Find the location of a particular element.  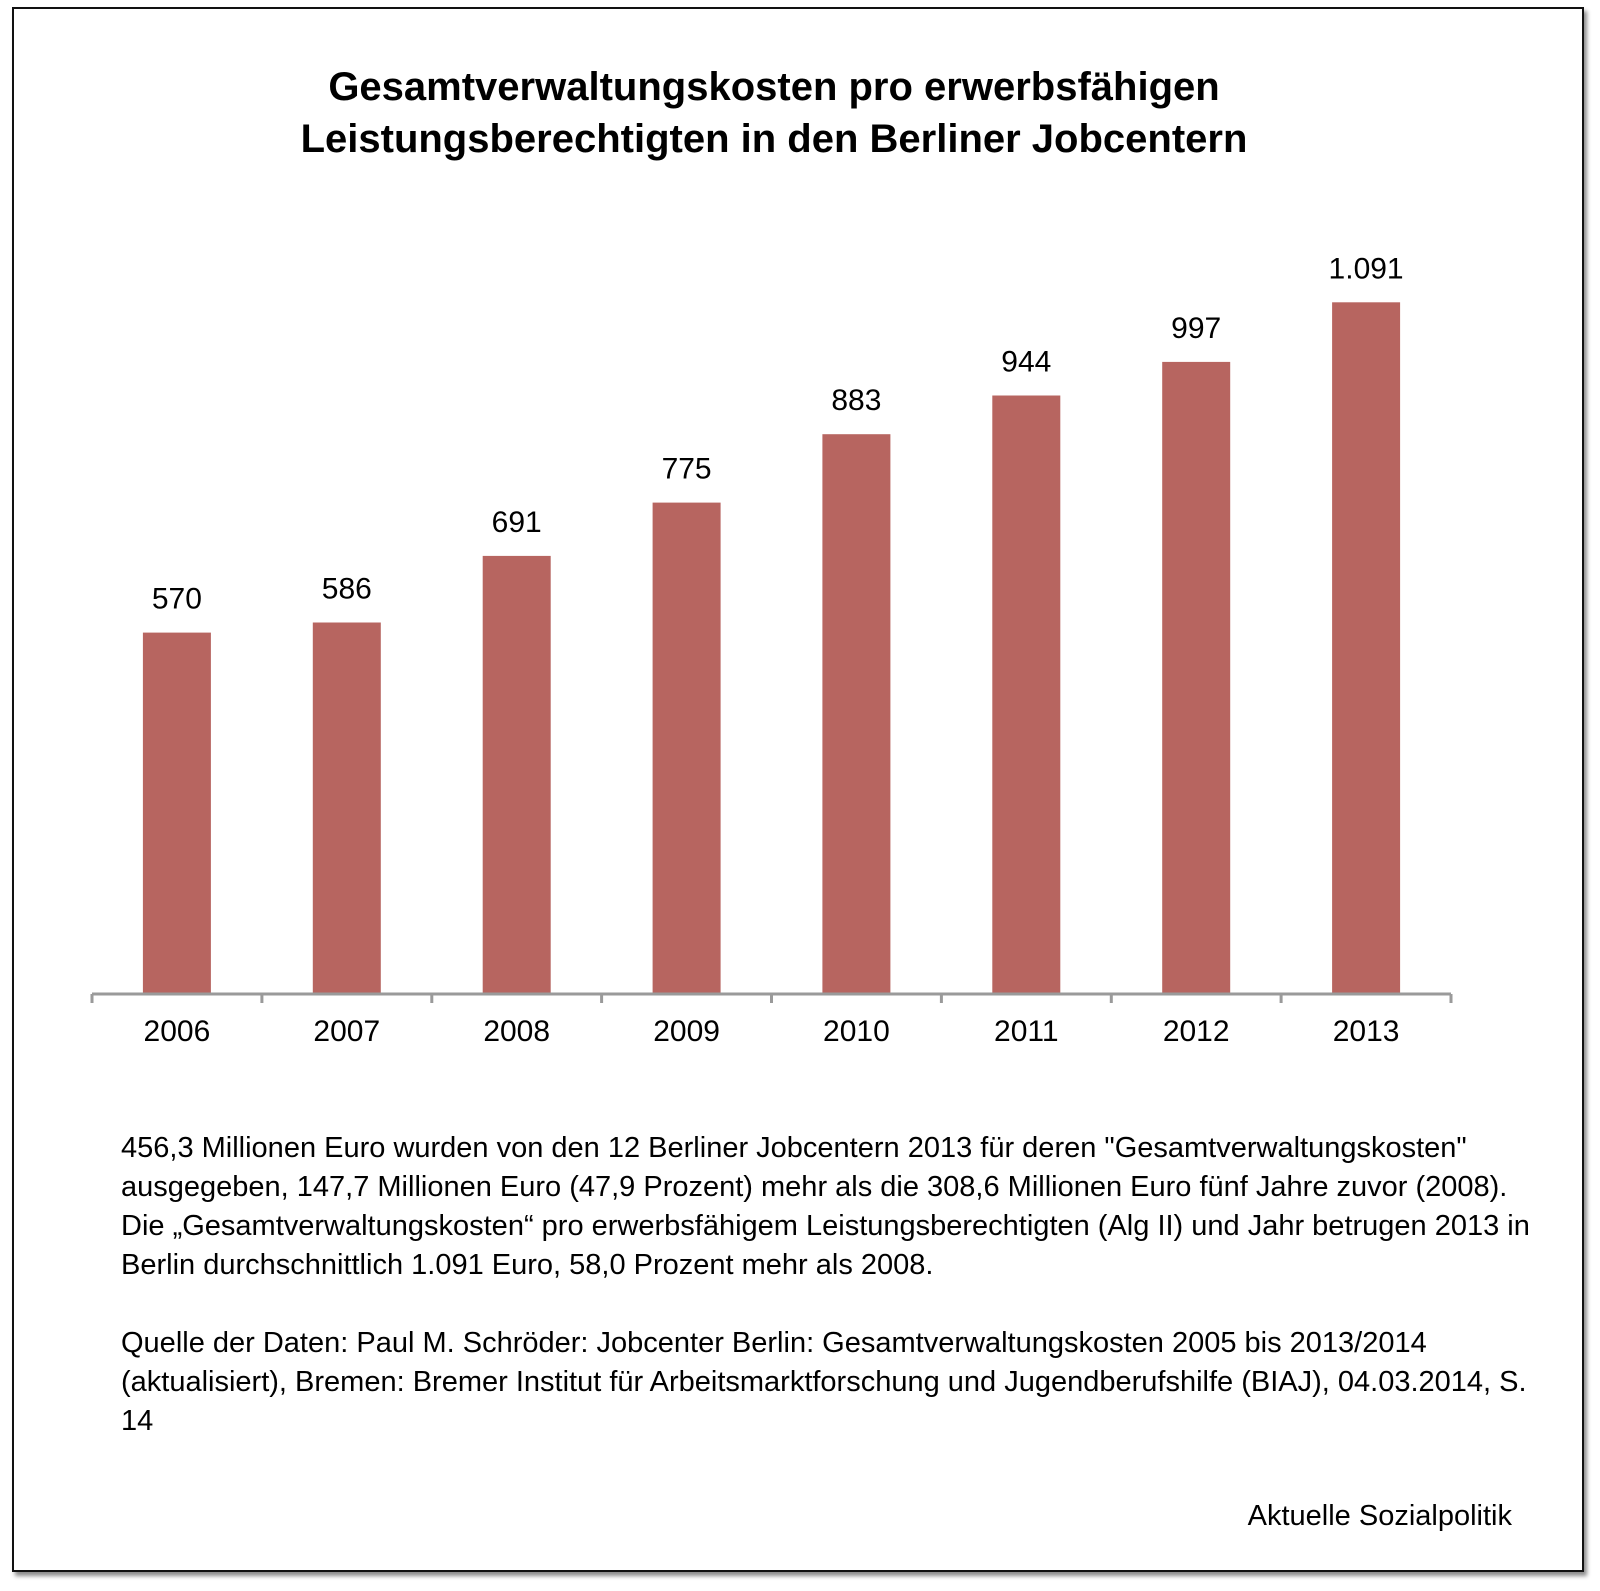

data-label-2012: 997 is located at coordinates (1196, 328).